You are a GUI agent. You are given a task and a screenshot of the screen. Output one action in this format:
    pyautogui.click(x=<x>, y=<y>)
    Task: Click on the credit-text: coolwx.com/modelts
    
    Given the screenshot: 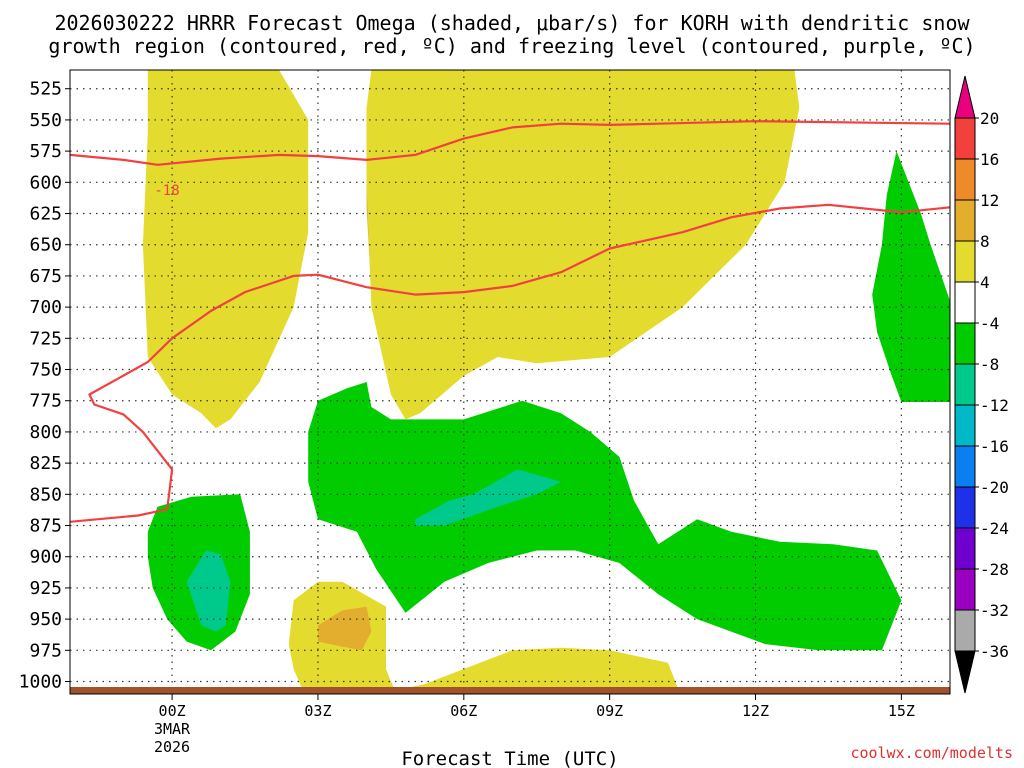 What is the action you would take?
    pyautogui.click(x=931, y=753)
    